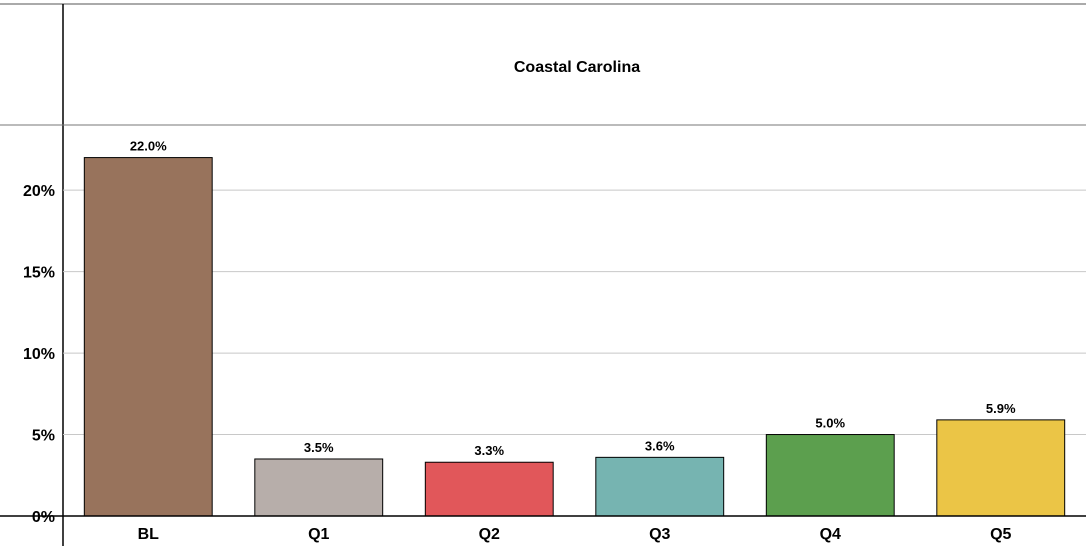 This screenshot has width=1086, height=546. I want to click on data-label-q4: 5.0%, so click(830, 423).